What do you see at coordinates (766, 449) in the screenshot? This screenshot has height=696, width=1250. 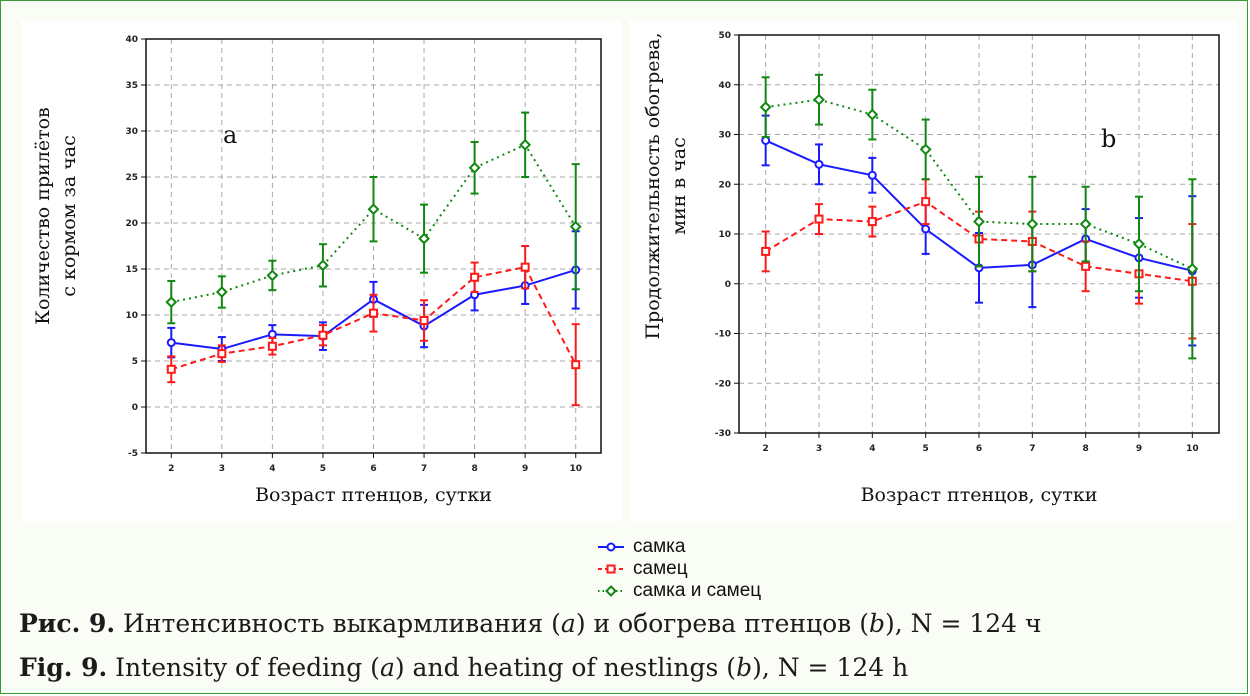 I see `x-tick-label: 2` at bounding box center [766, 449].